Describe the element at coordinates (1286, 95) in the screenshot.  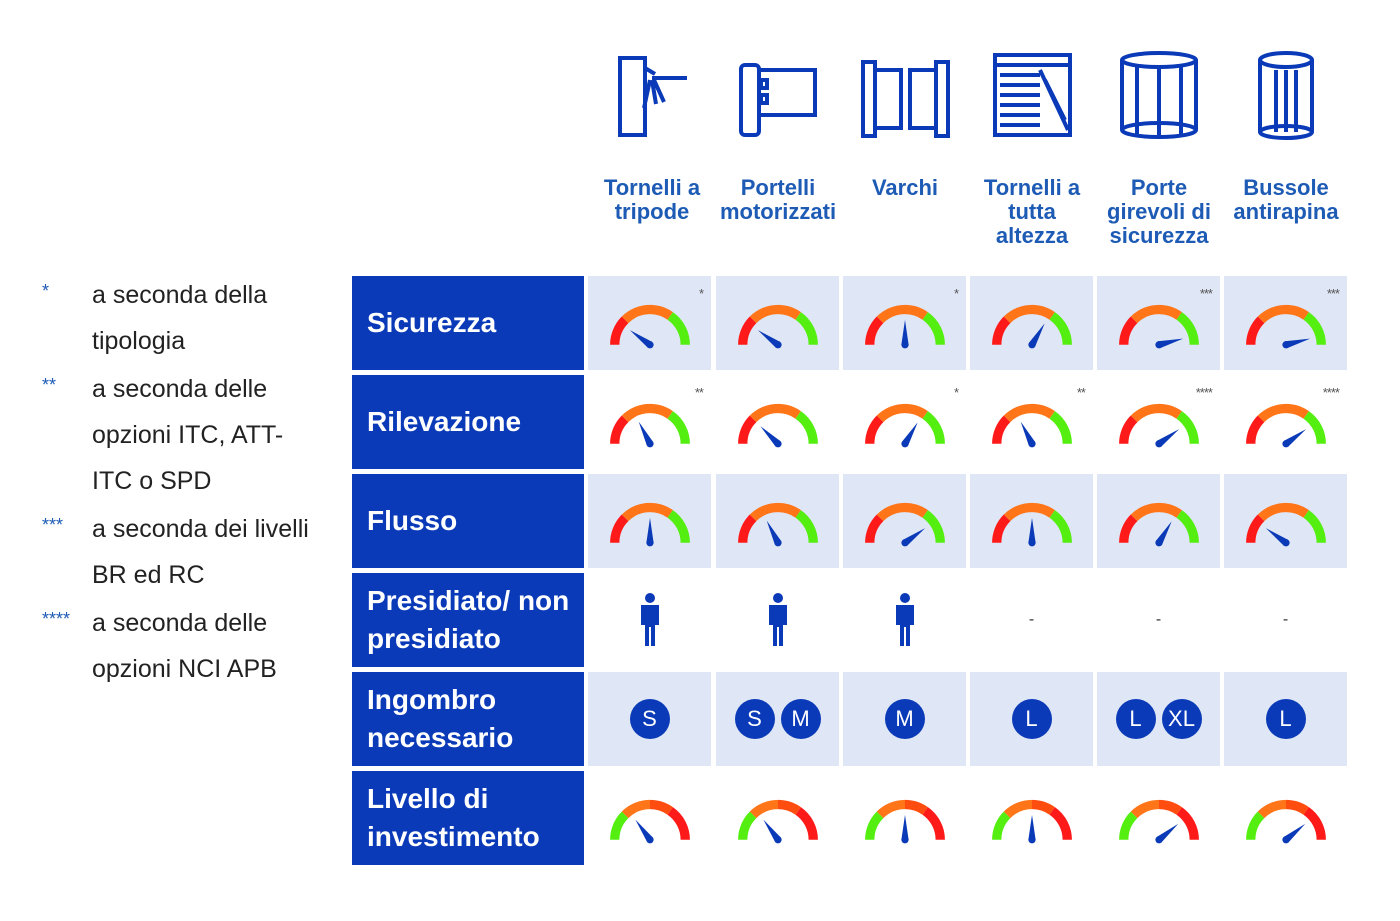
I see `security-cylinder-icon` at that location.